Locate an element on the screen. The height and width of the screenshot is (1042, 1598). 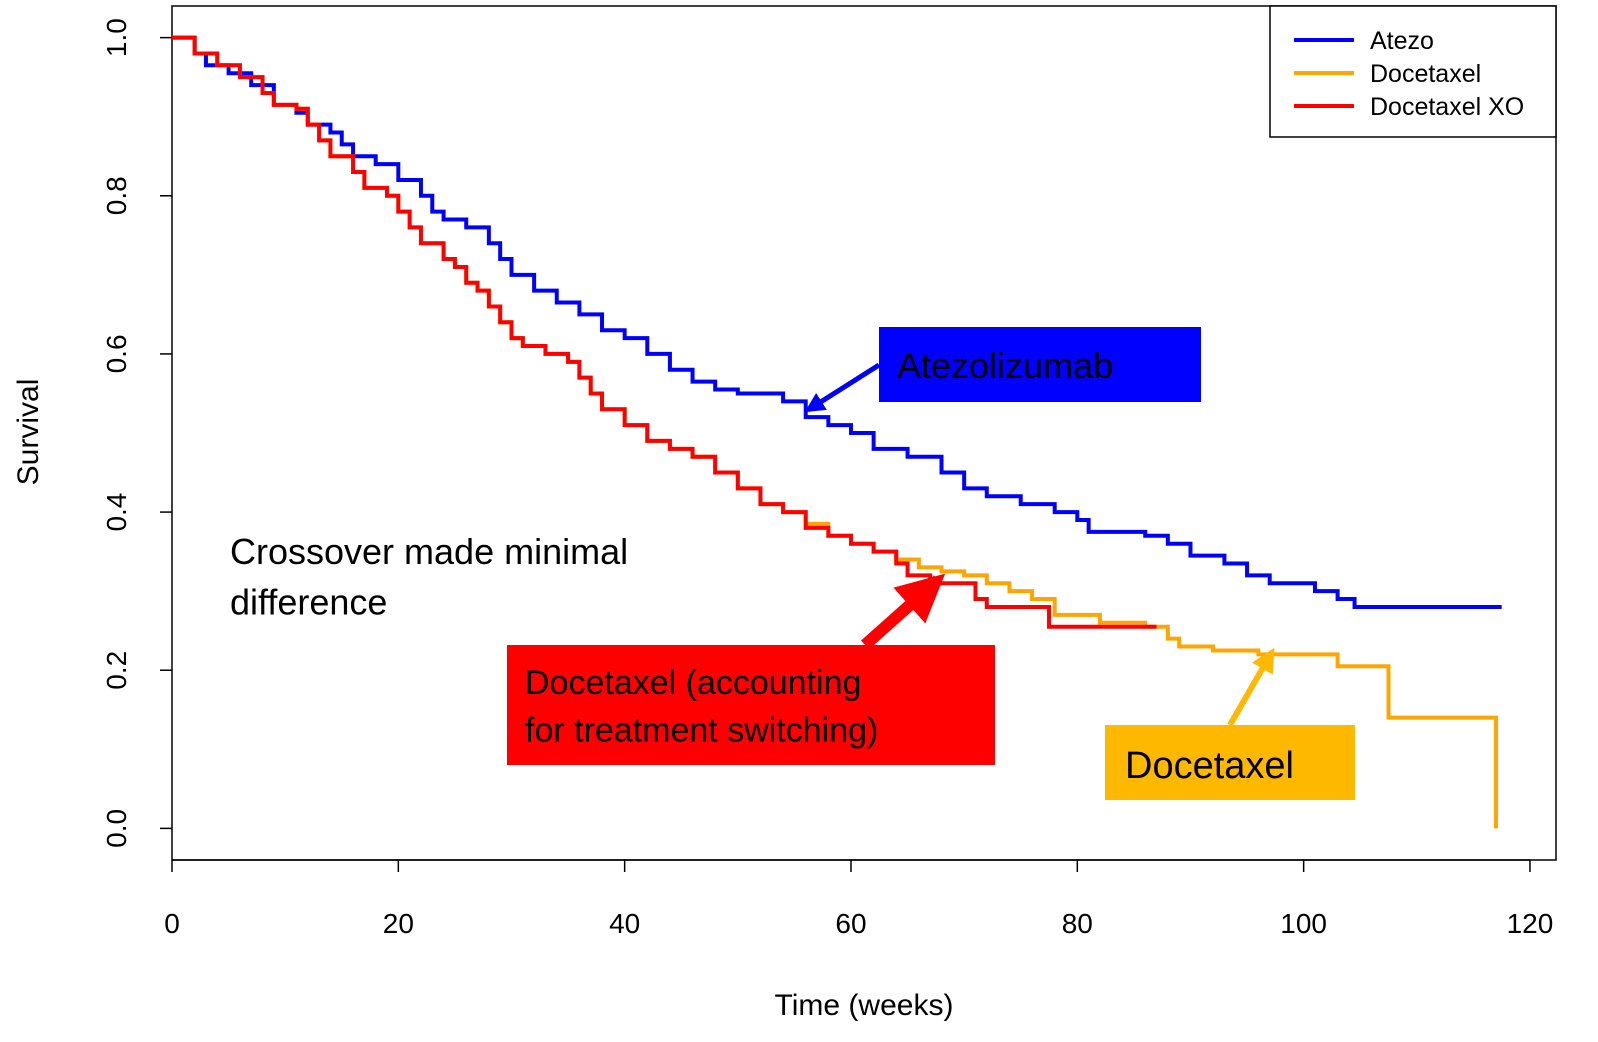
y-tick-label: 0.4 is located at coordinates (116, 512).